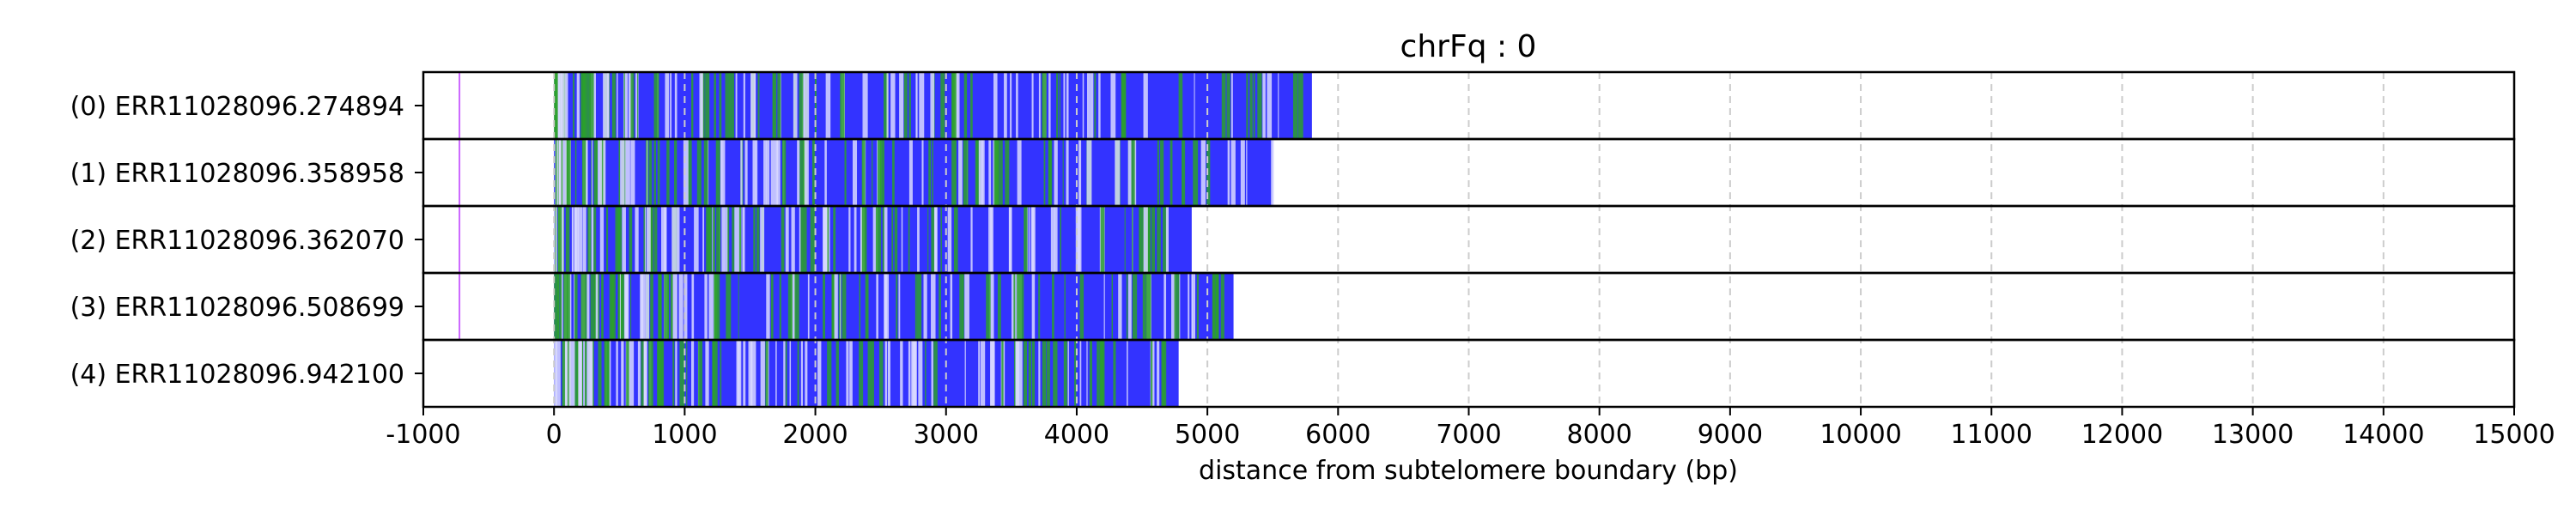  I want to click on read-label: (1) ERR11028096.358958, so click(237, 174).